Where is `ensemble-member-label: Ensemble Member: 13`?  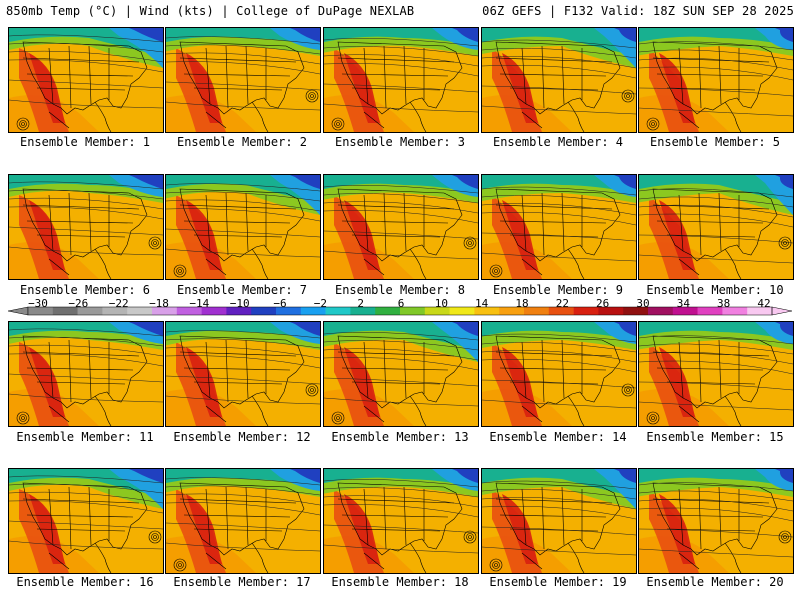 ensemble-member-label: Ensemble Member: 13 is located at coordinates (400, 437).